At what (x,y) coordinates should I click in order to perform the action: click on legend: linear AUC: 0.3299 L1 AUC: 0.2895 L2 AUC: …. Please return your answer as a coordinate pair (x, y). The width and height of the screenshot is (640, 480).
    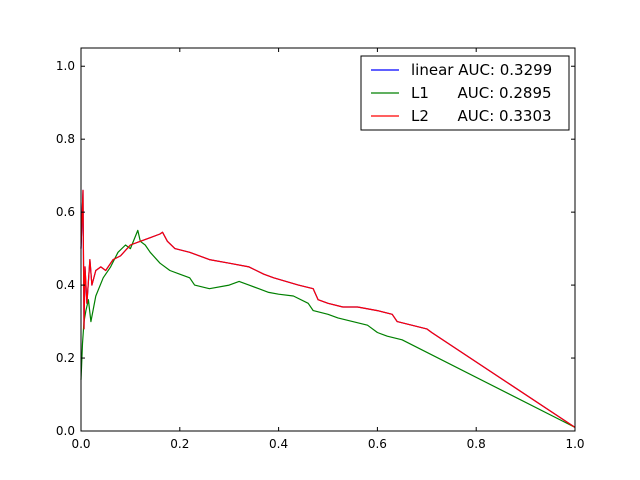
    Looking at the image, I should click on (465, 93).